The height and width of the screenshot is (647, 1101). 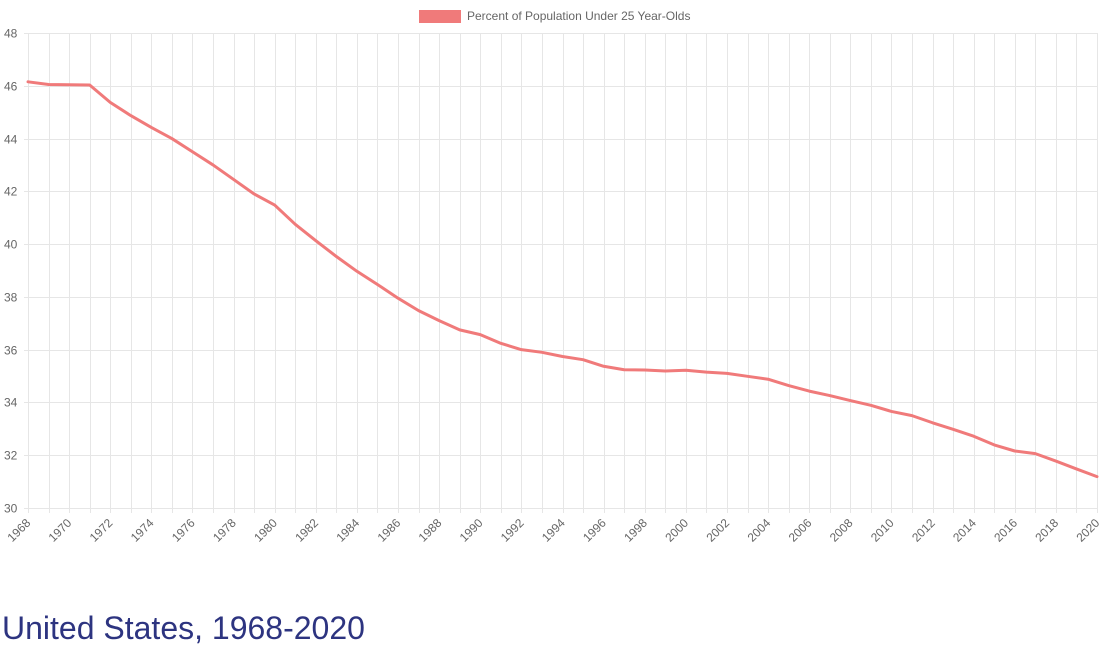 What do you see at coordinates (759, 530) in the screenshot?
I see `x-tick-label: 2004` at bounding box center [759, 530].